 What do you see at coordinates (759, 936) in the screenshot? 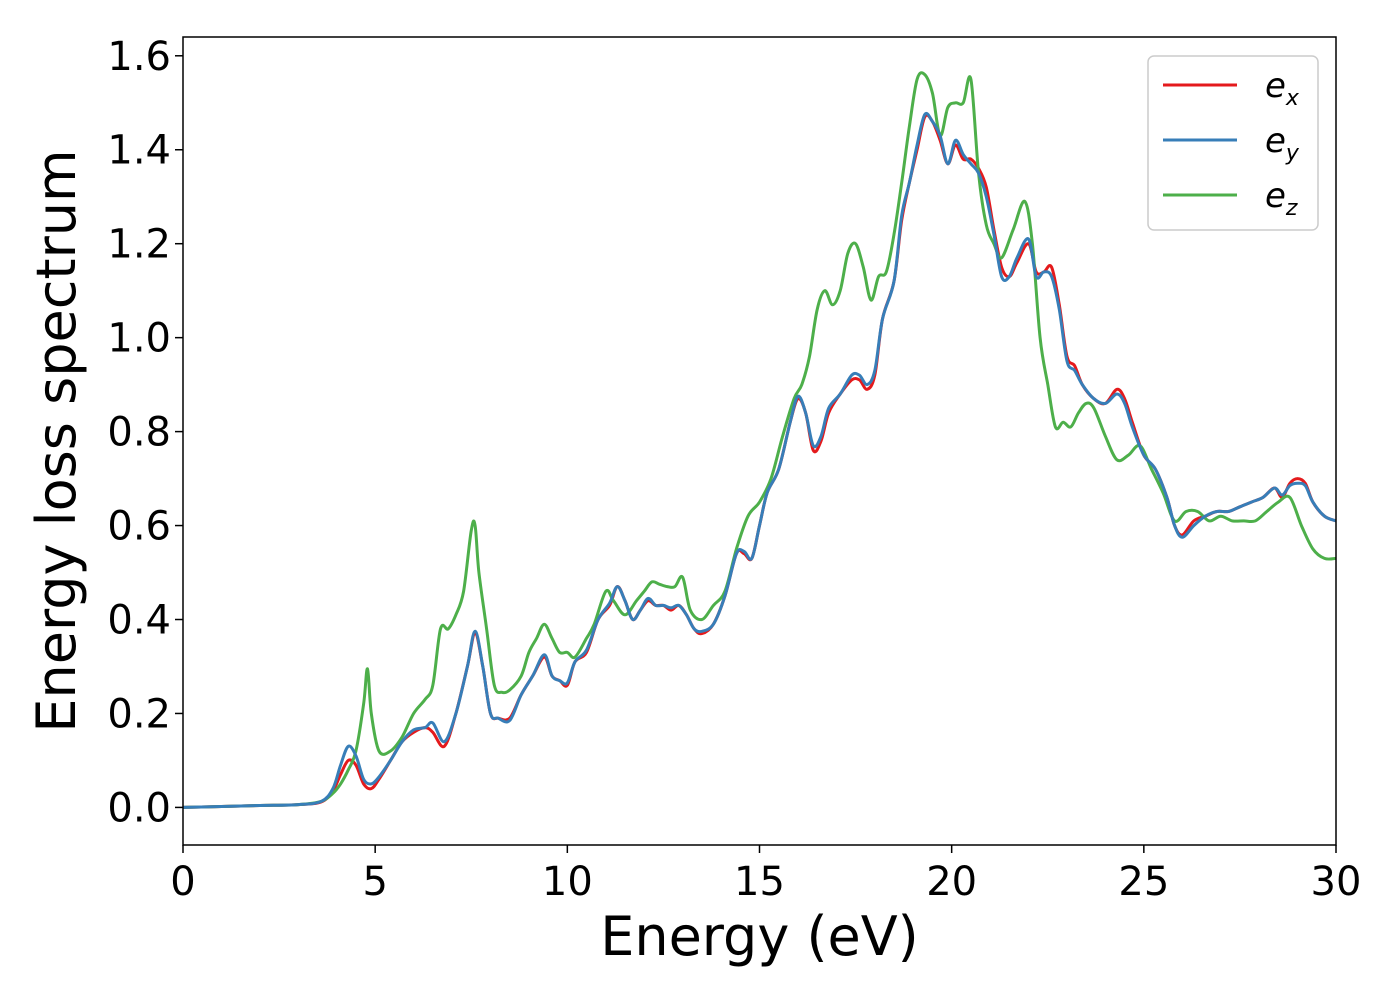
I see `x-axis-title: Energy (eV)` at bounding box center [759, 936].